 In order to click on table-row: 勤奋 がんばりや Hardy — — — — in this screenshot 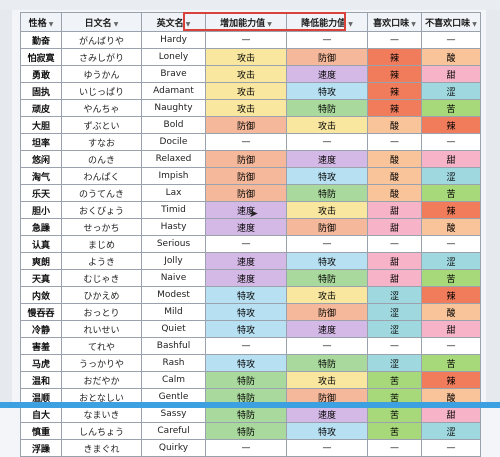, I will do `click(250, 40)`.